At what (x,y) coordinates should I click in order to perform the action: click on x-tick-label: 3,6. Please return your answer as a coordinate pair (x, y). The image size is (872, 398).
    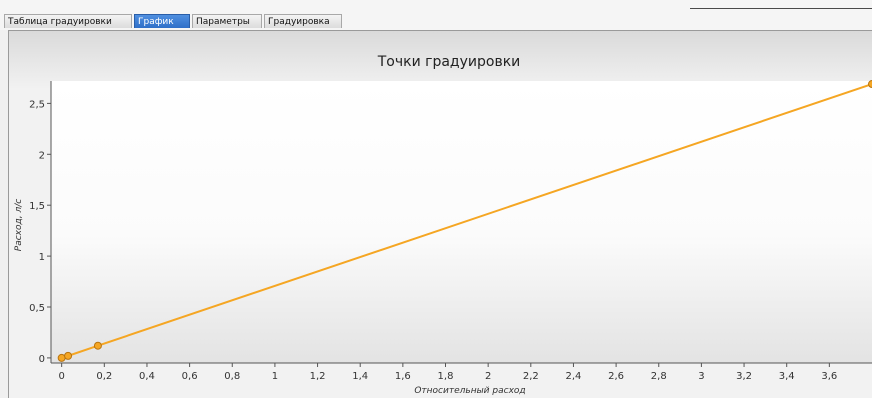
    Looking at the image, I should click on (829, 376).